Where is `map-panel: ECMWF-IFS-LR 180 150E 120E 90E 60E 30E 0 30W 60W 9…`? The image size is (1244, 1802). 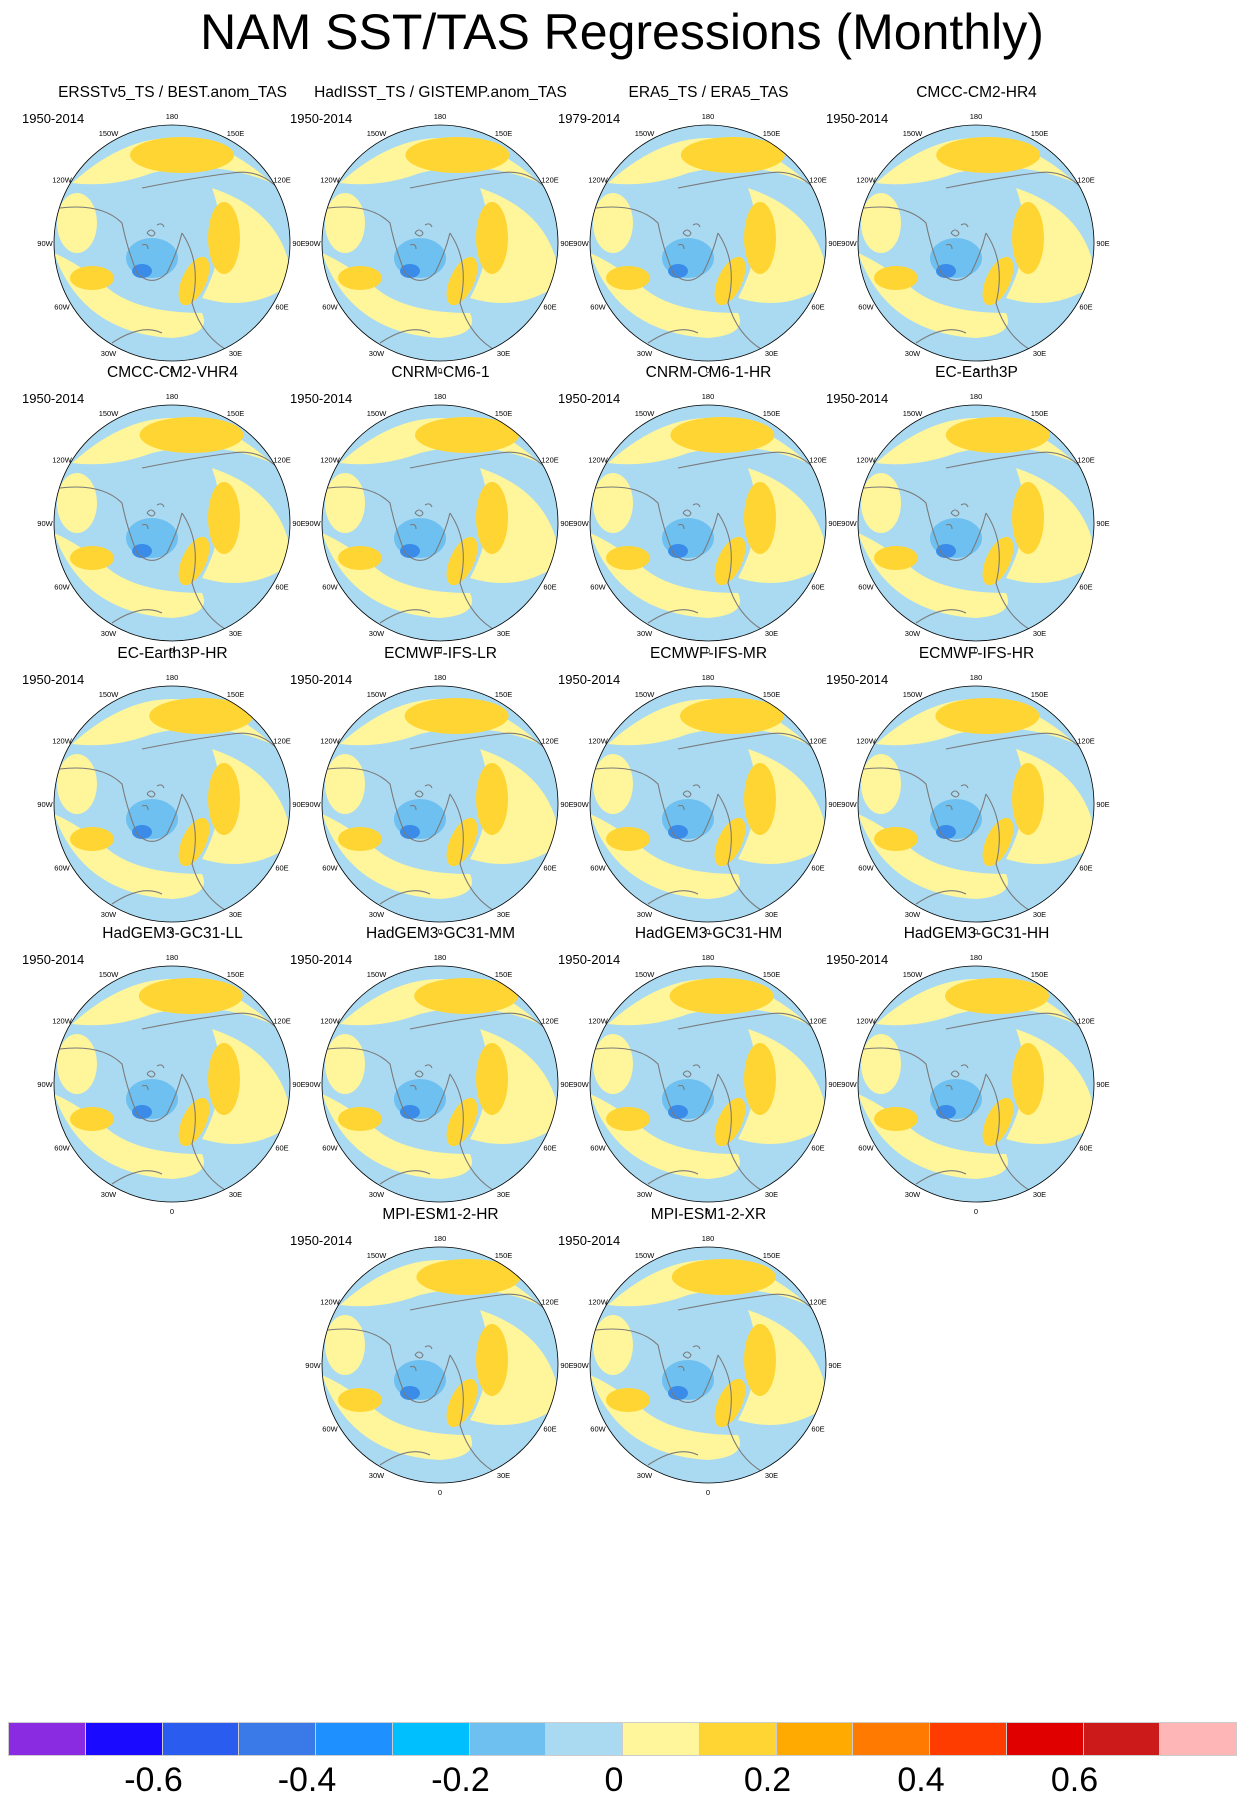 map-panel: ECMWF-IFS-LR 180 150E 120E 90E 60E 30E 0 30W 60W 9… is located at coordinates (440, 805).